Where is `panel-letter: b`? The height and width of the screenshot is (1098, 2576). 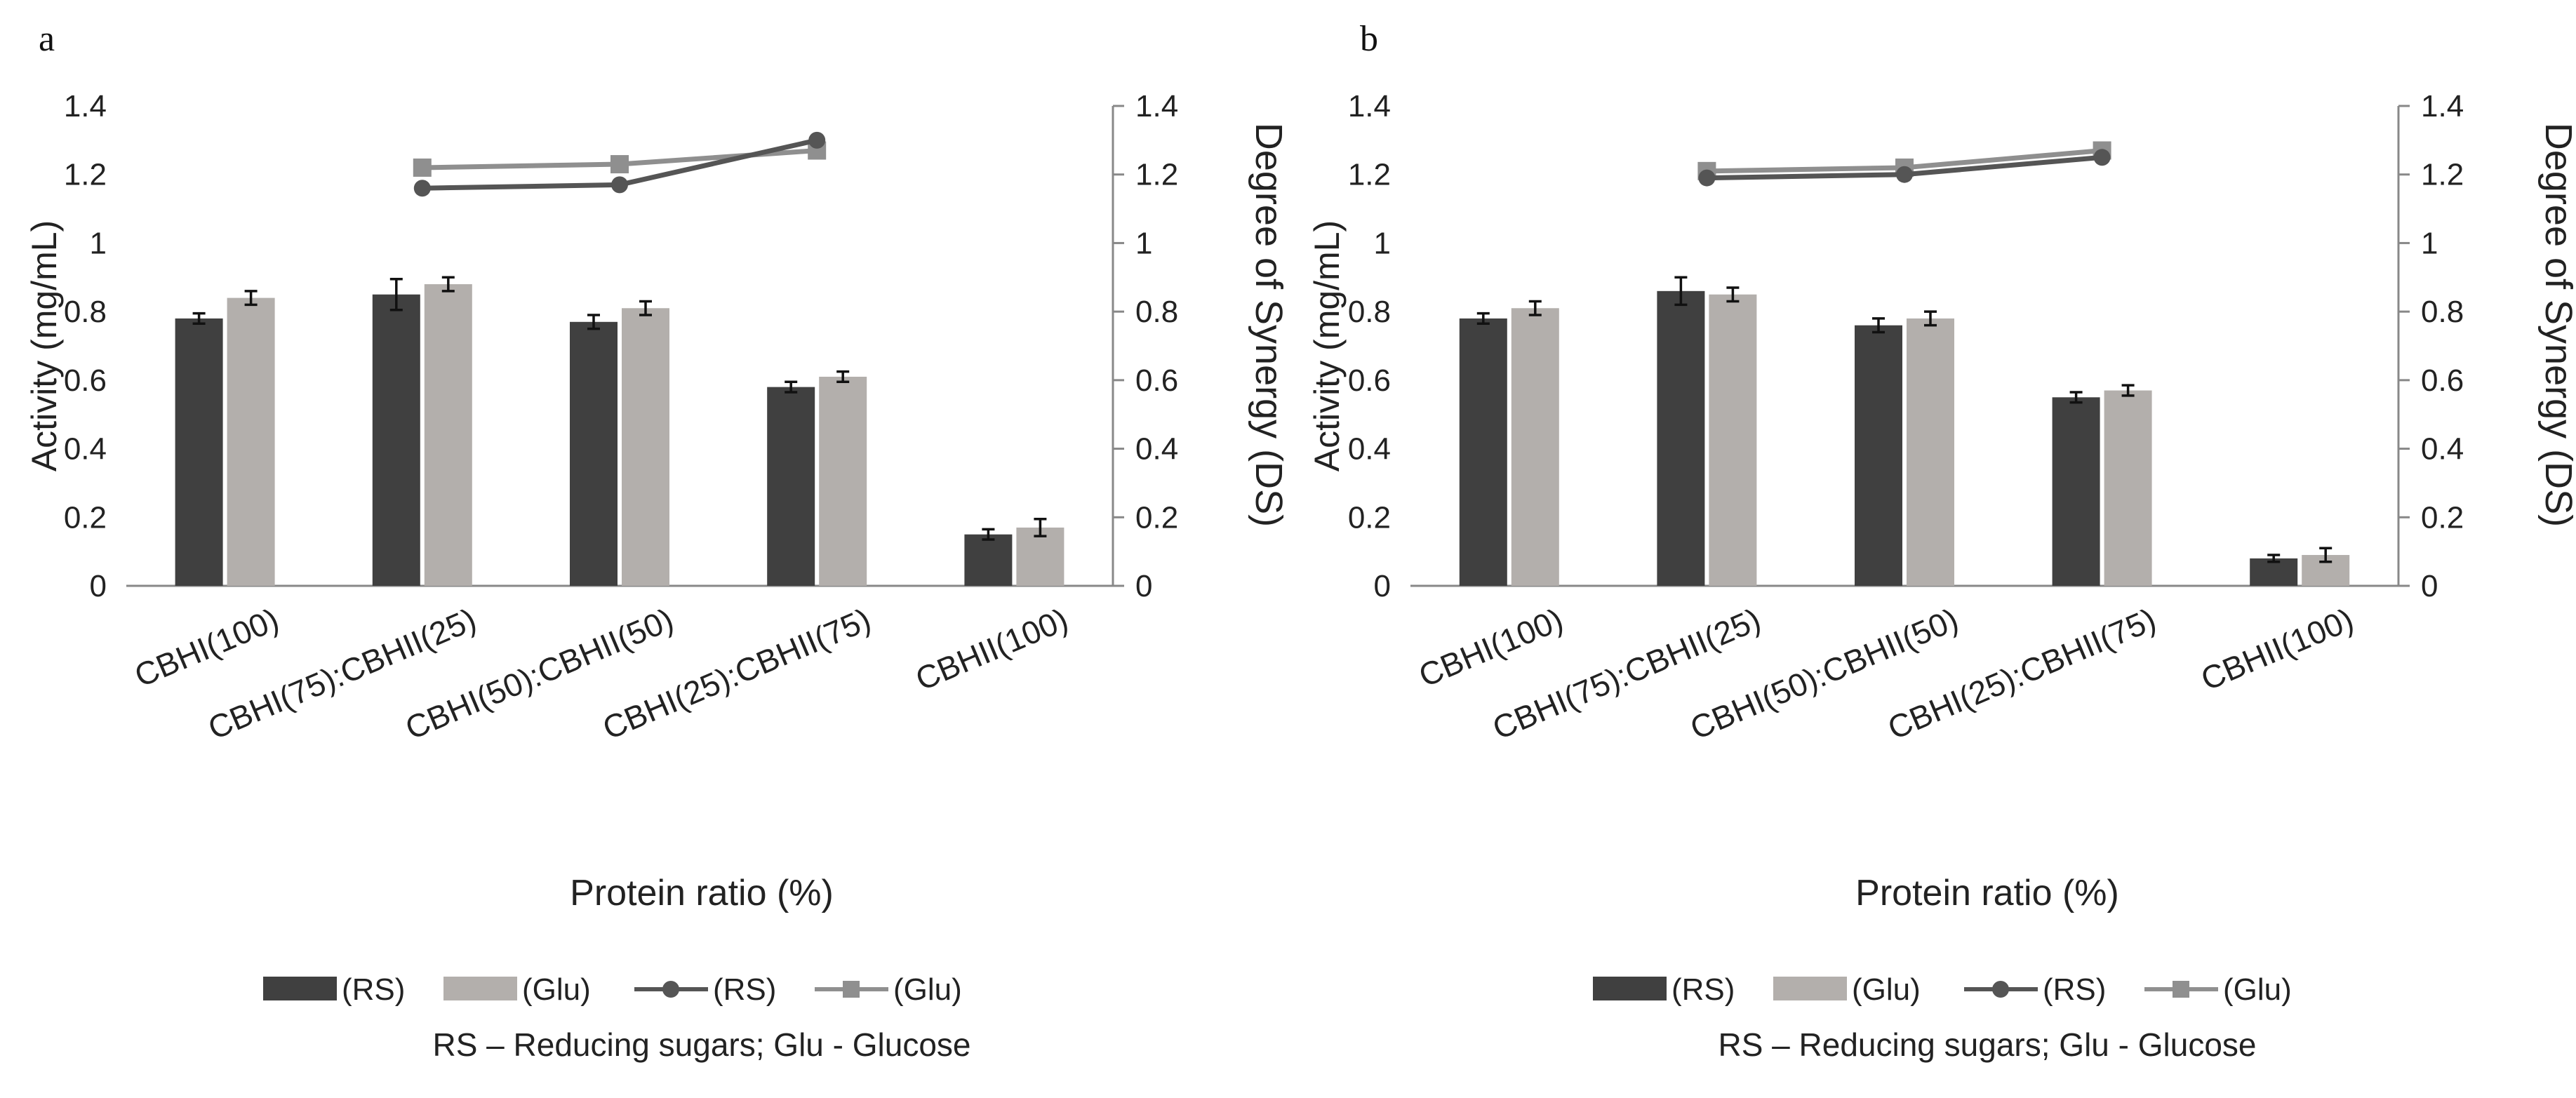 panel-letter: b is located at coordinates (1369, 39).